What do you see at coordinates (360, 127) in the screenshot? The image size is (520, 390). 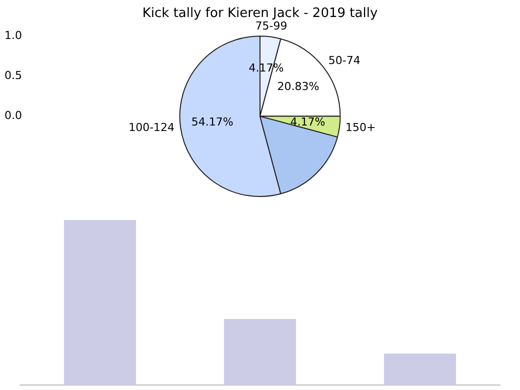 I see `slice-label: 150+` at bounding box center [360, 127].